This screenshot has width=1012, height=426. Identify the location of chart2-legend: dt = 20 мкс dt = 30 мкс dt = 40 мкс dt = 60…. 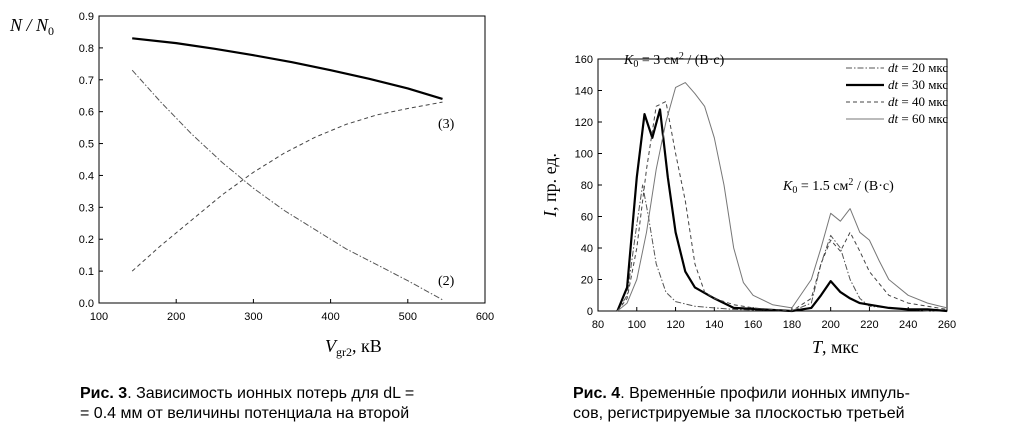
(897, 93).